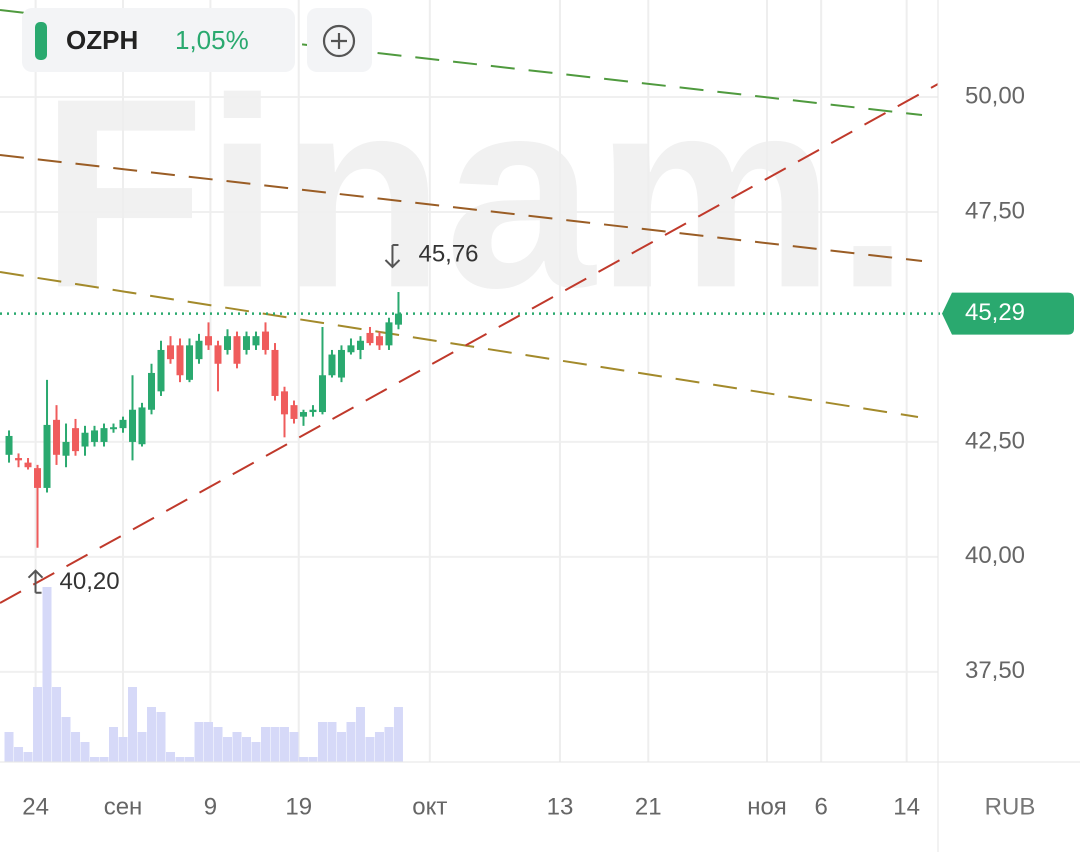  Describe the element at coordinates (820, 806) in the screenshot. I see `x-tick-label: 6` at that location.